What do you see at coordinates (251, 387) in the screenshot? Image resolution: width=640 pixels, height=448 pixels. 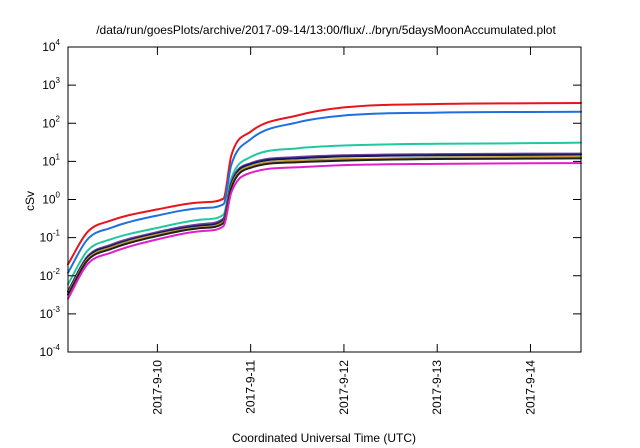 I see `x-tick-label: 2017-9-11` at bounding box center [251, 387].